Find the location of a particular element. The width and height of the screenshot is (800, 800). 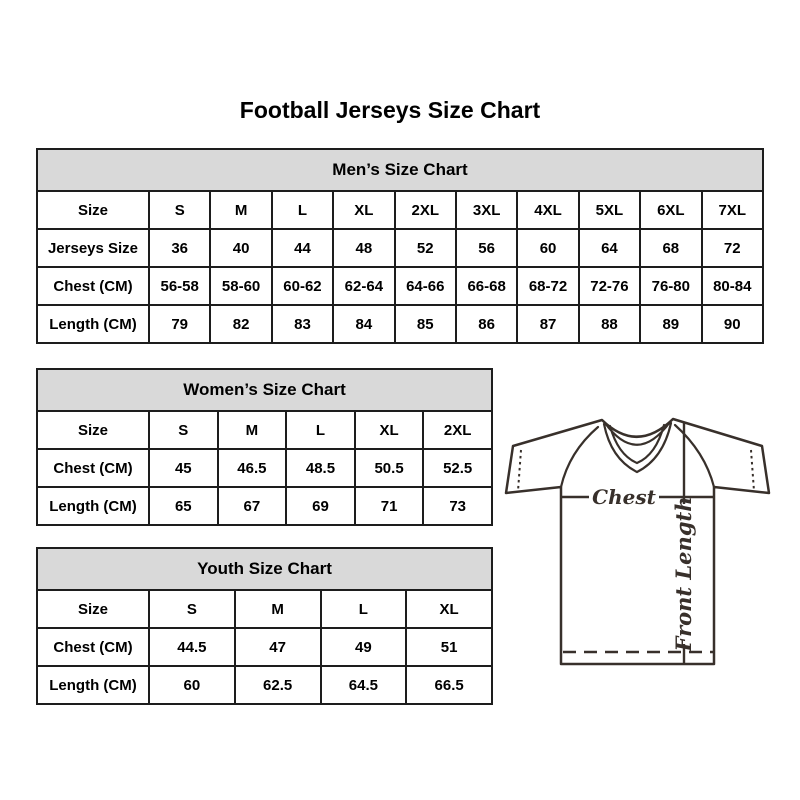

table-cell: 51 is located at coordinates (449, 647).